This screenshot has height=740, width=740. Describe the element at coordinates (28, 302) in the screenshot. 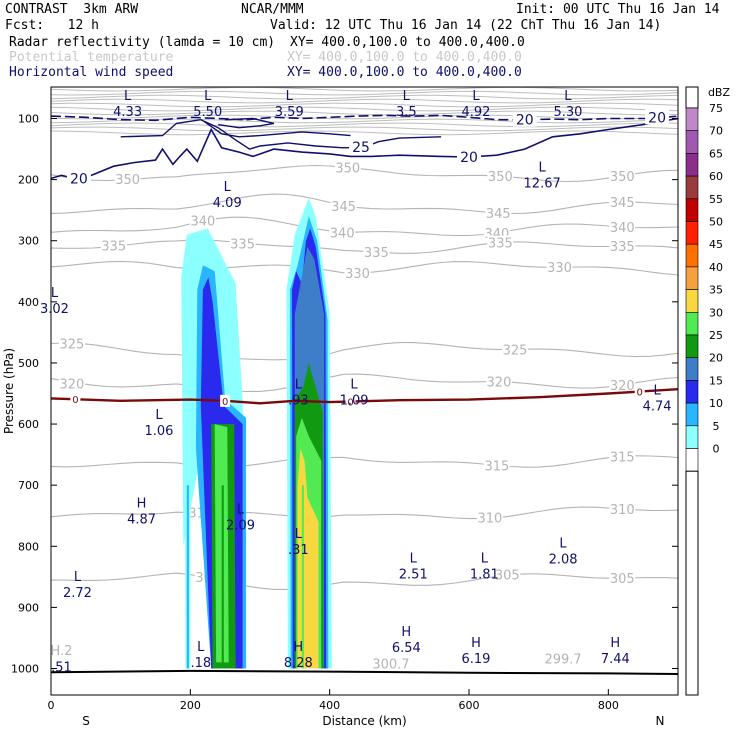

I see `y-tick-label: 400` at that location.